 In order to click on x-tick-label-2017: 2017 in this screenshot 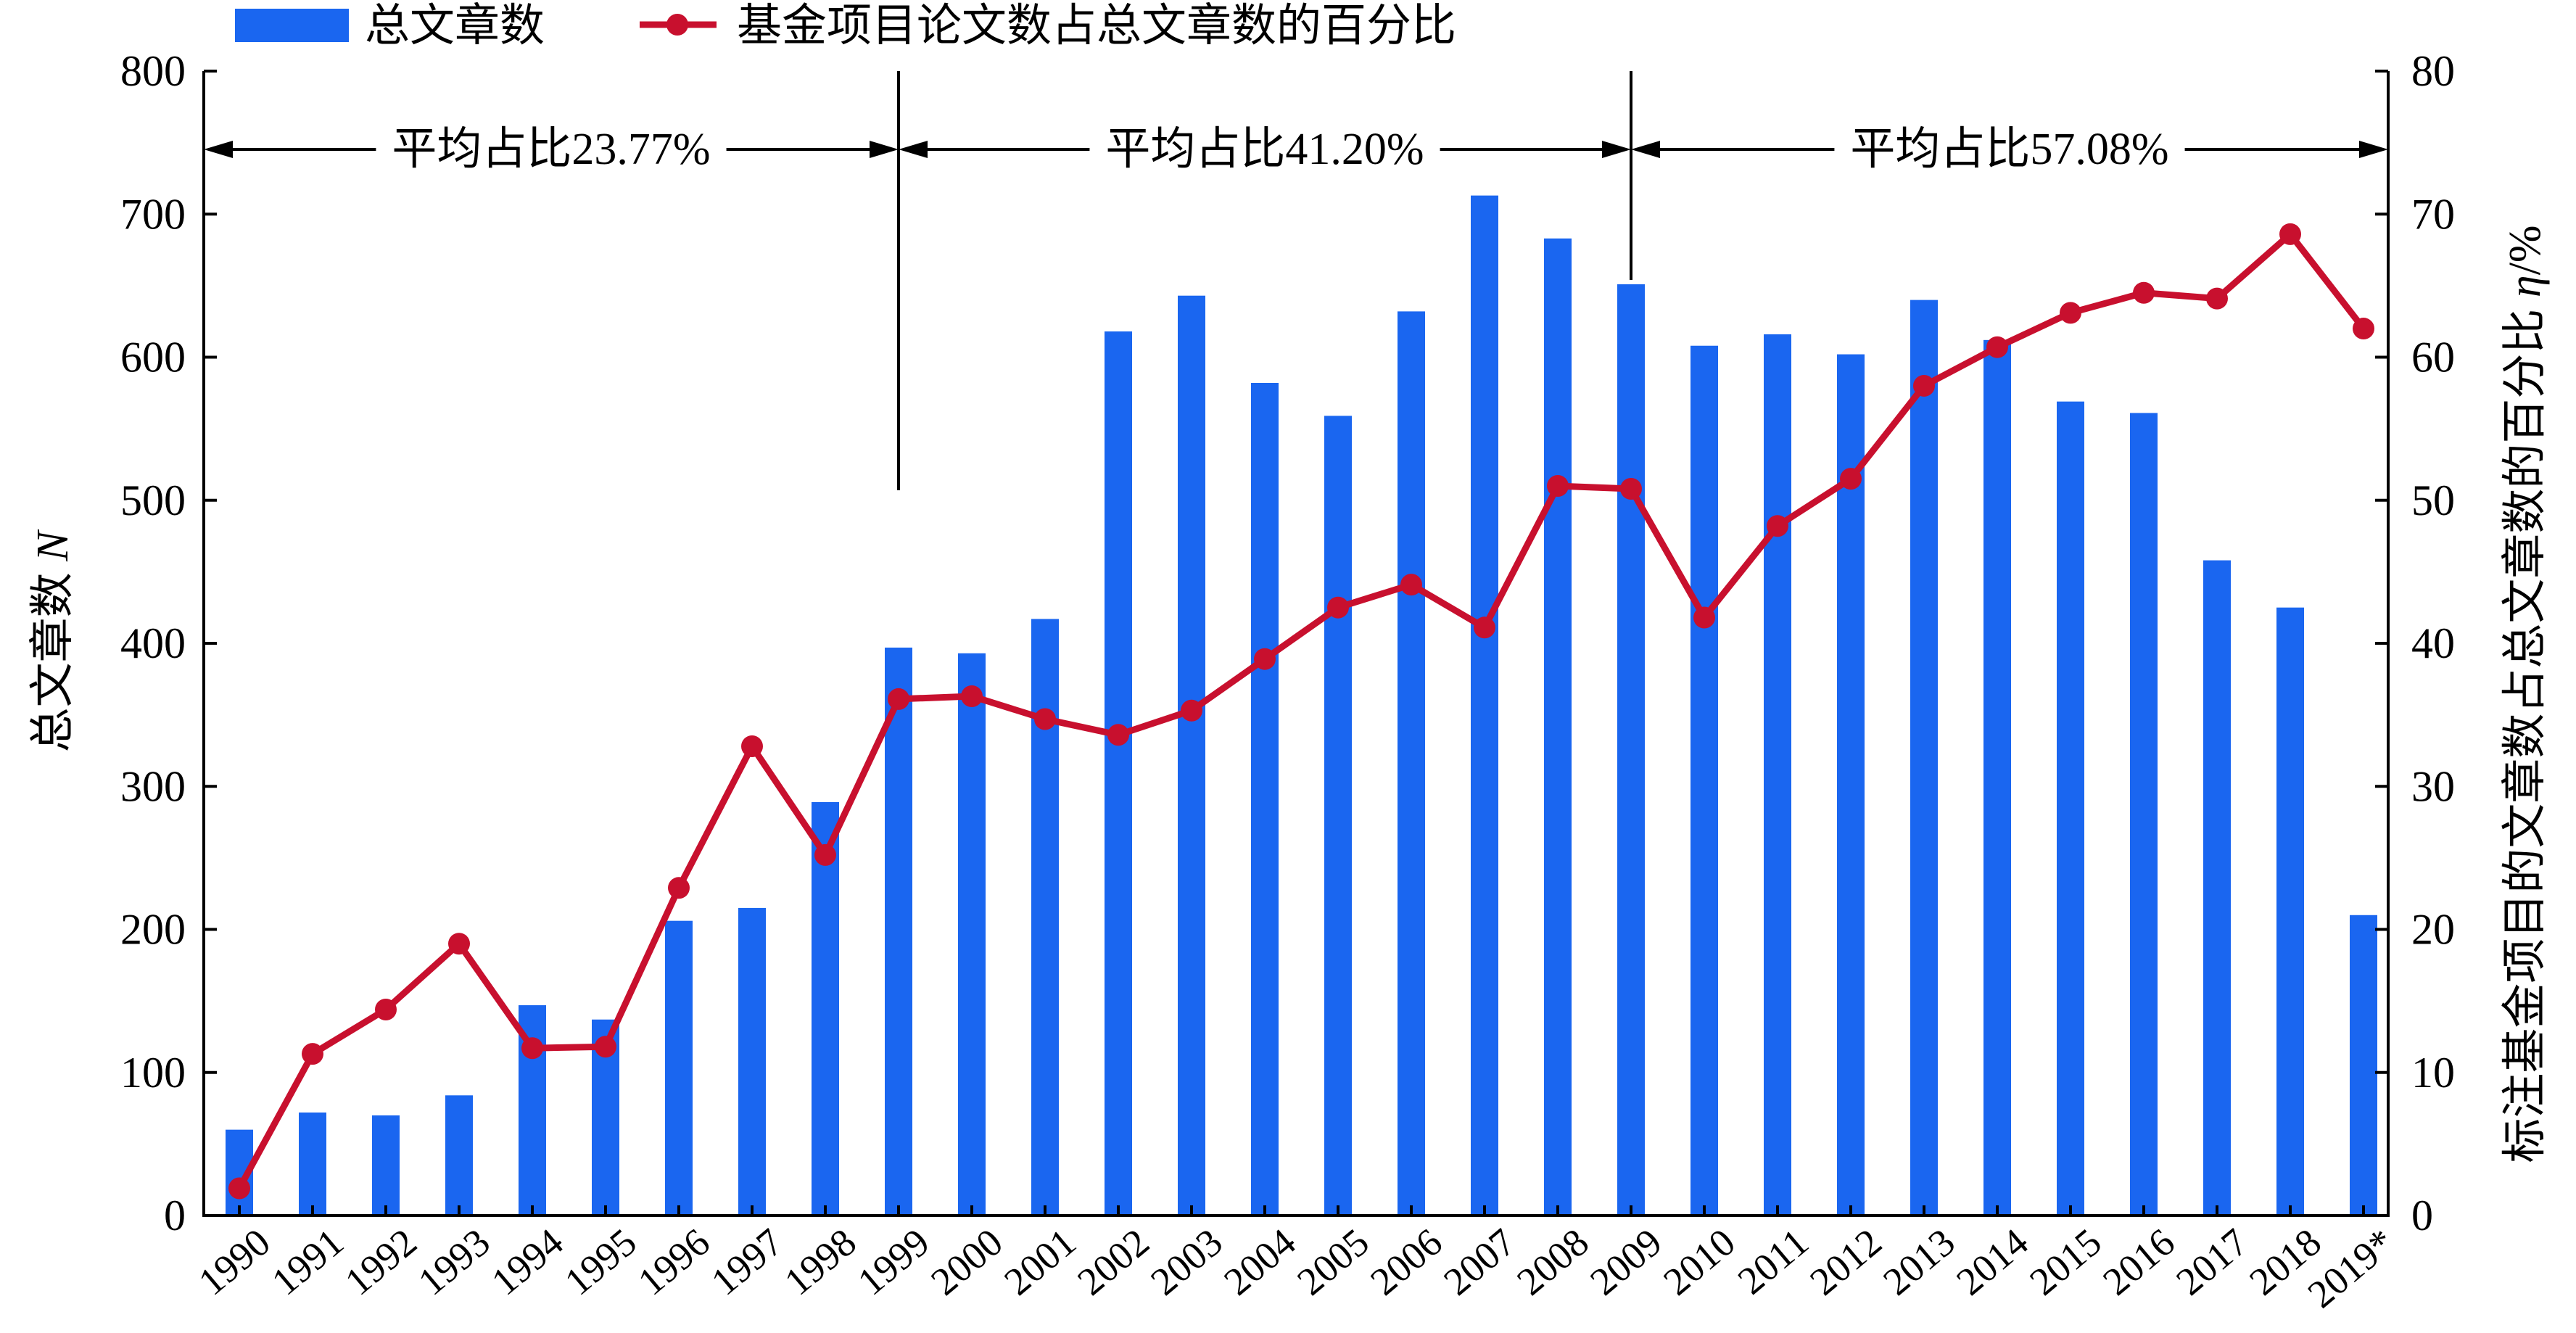, I will do `click(2211, 1261)`.